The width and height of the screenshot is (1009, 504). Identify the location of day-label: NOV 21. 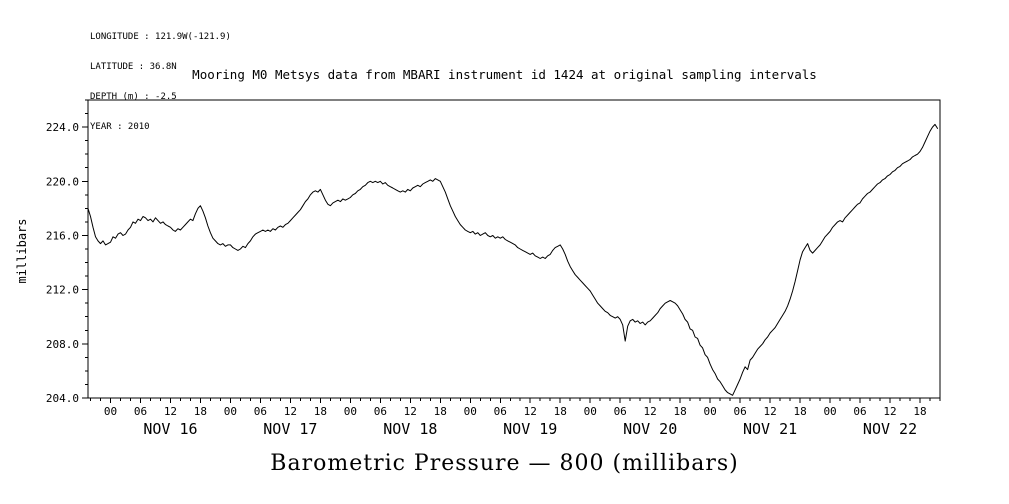
(770, 429).